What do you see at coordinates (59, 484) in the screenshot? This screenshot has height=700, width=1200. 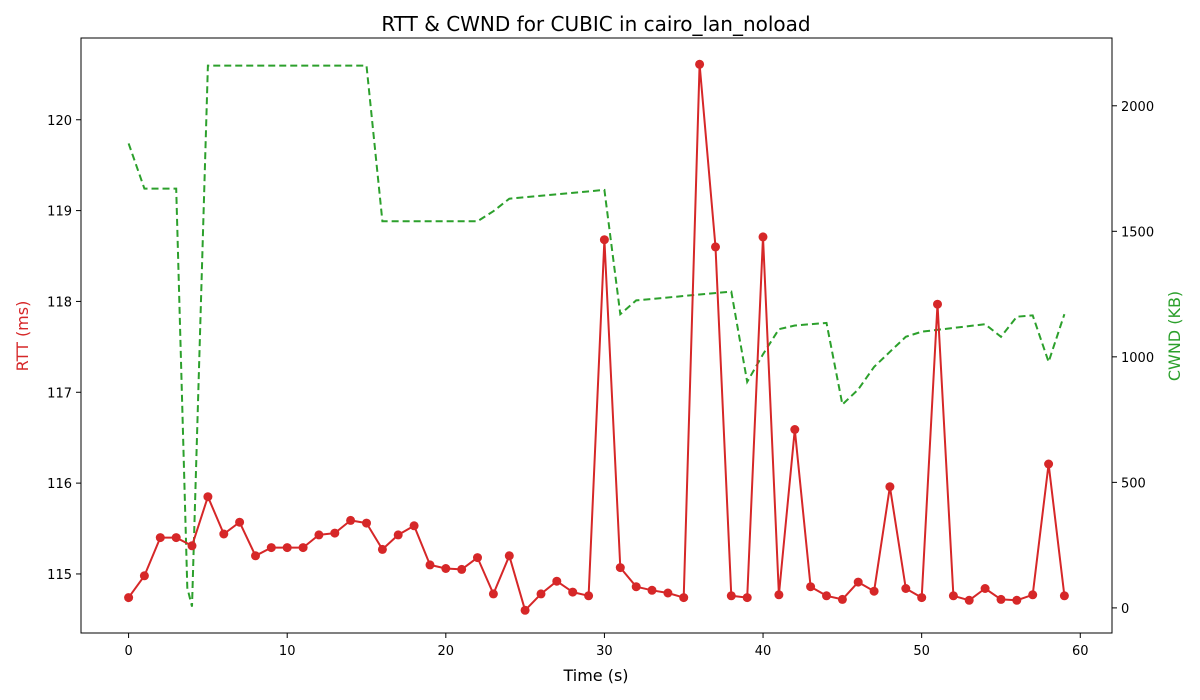 I see `y-left-tick-label: 116` at bounding box center [59, 484].